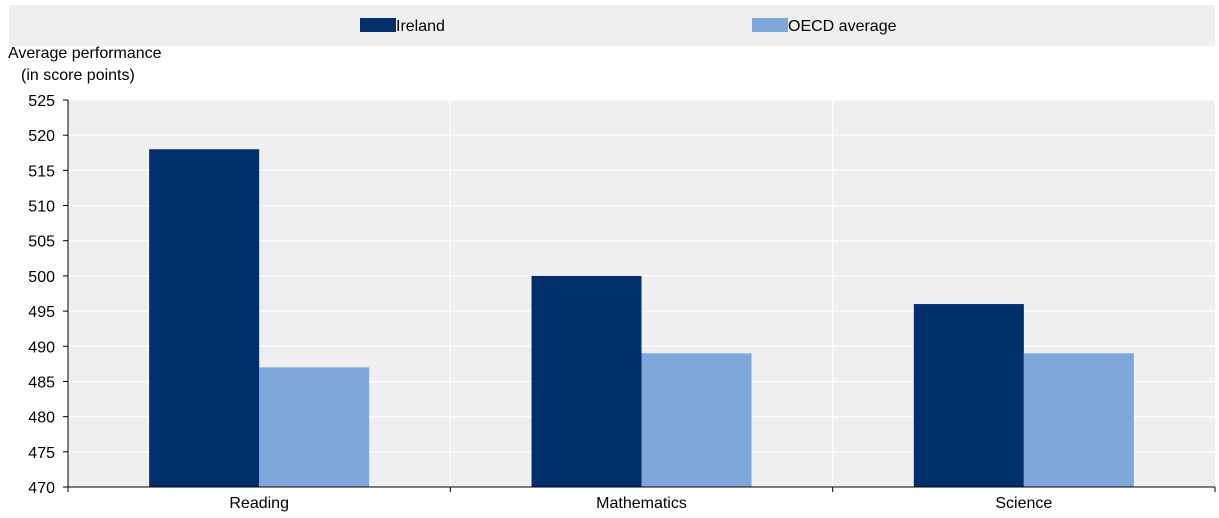 Image resolution: width=1219 pixels, height=518 pixels. What do you see at coordinates (41, 488) in the screenshot?
I see `y-tick-label: 470` at bounding box center [41, 488].